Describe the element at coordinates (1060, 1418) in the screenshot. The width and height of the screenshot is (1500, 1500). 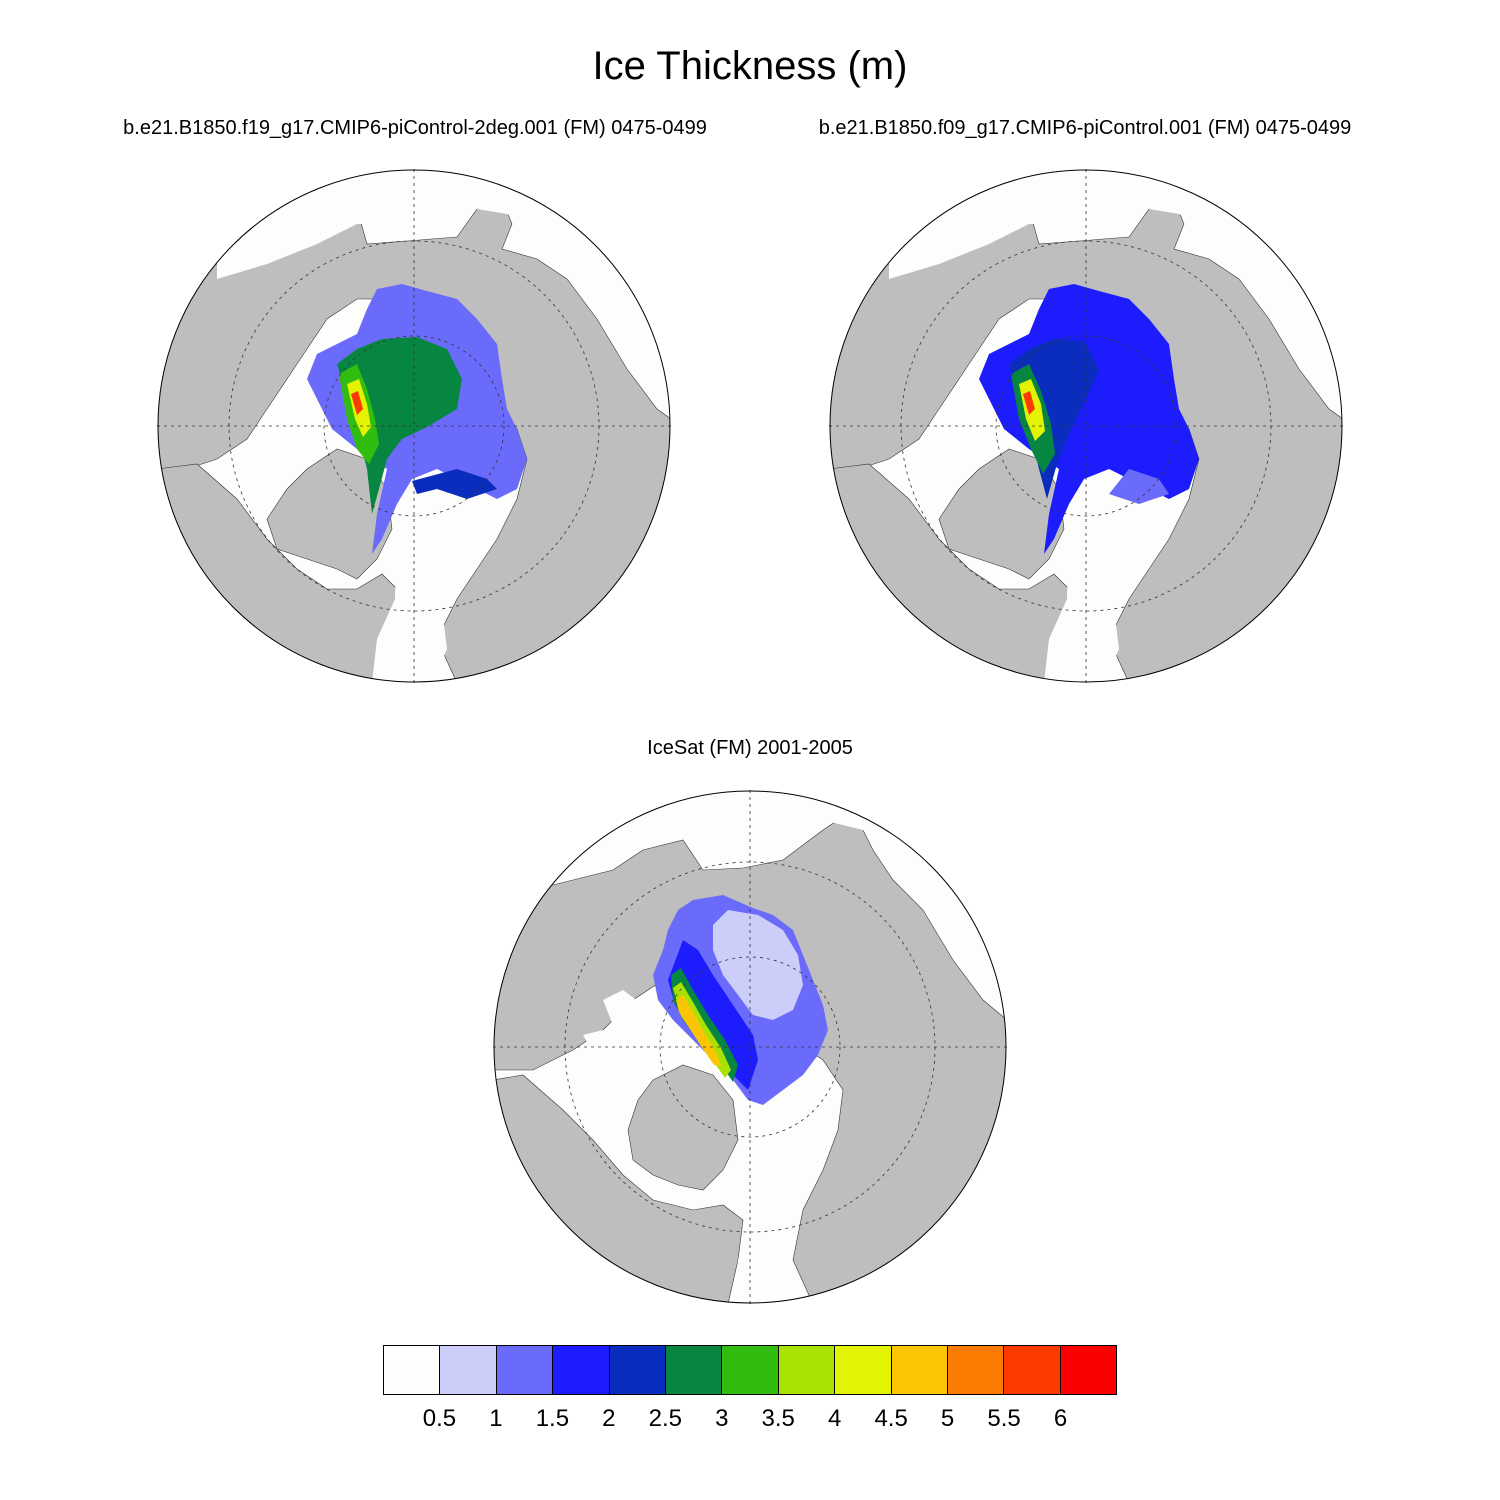
I see `colorbar-tick-label: 6` at that location.